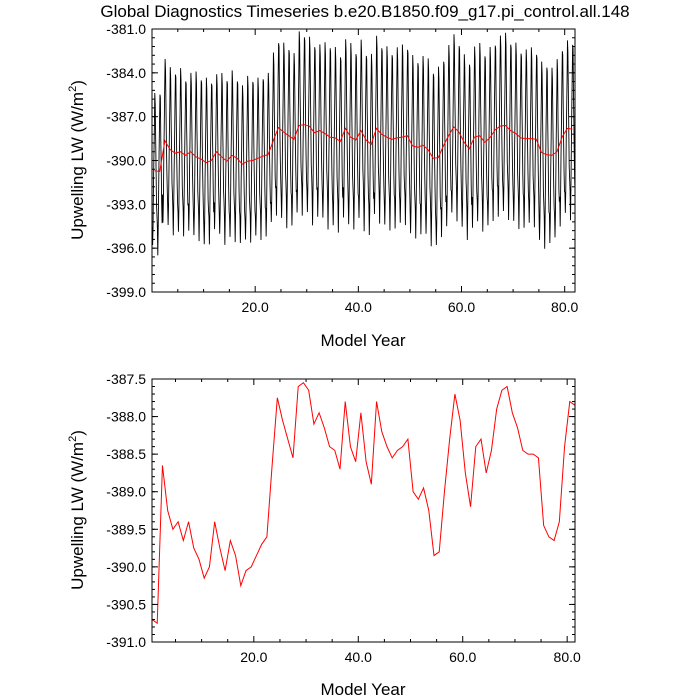 The width and height of the screenshot is (700, 700). What do you see at coordinates (77, 166) in the screenshot?
I see `top-y-axis-label-main: Upwelling LW (W/m` at bounding box center [77, 166].